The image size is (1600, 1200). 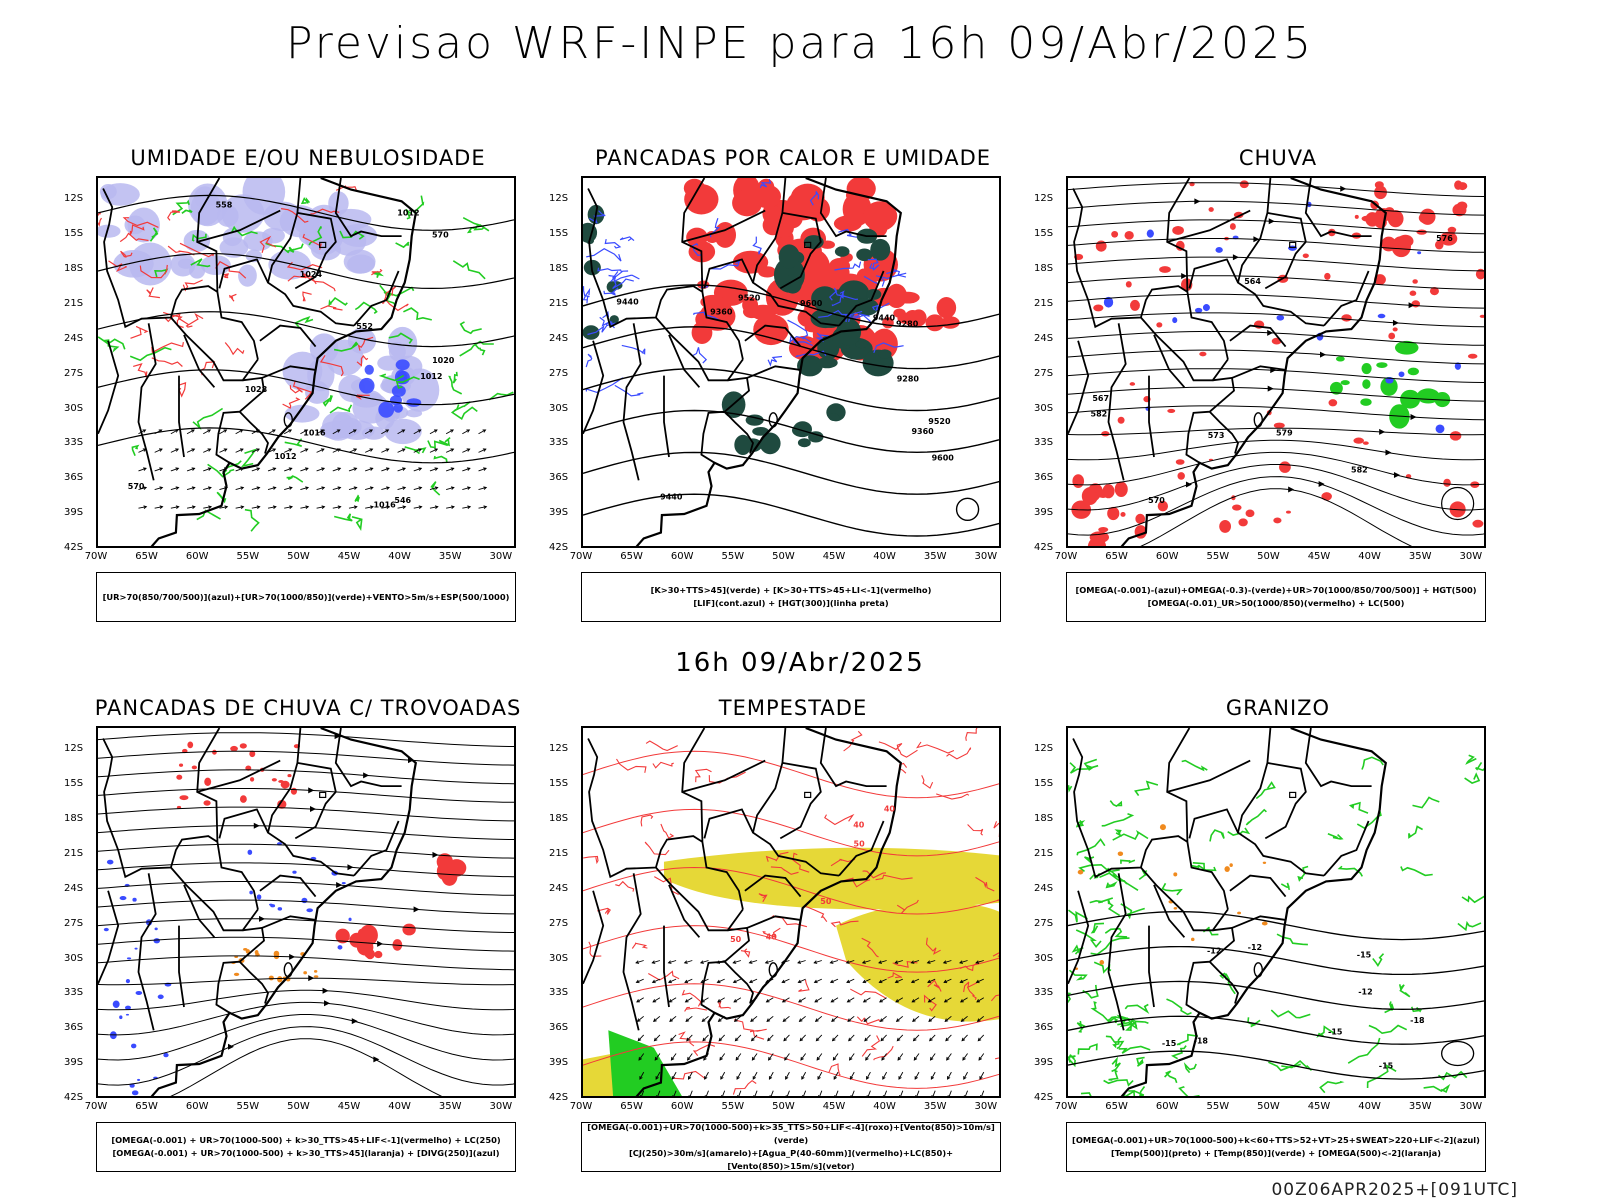 What do you see at coordinates (501, 1106) in the screenshot?
I see `lon-tick-label: 30W` at bounding box center [501, 1106].